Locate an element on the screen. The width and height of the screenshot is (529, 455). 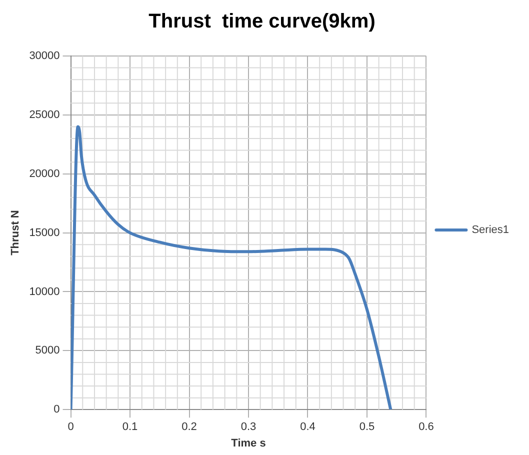
x-tick-label: 0.4 is located at coordinates (308, 427).